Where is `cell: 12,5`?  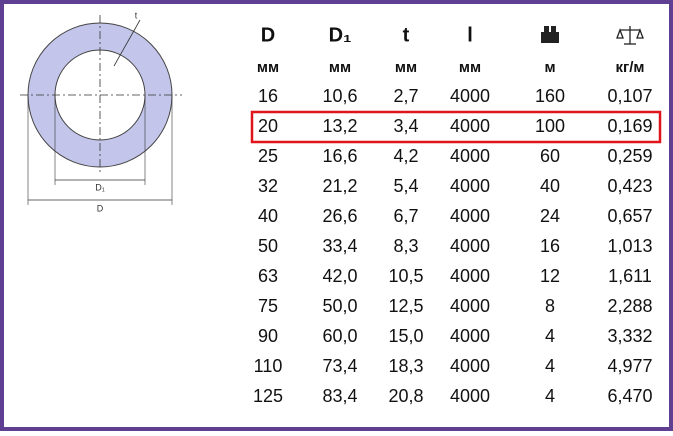 cell: 12,5 is located at coordinates (405, 306).